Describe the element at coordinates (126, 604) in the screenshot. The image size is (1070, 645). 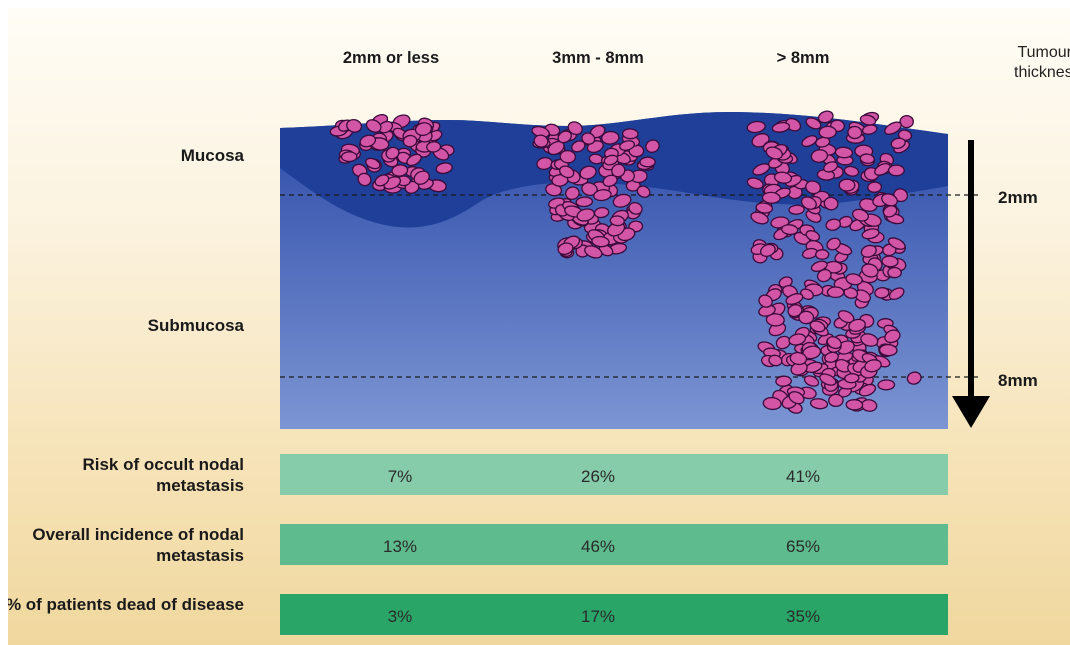
I see `row-label-dead-of-disease: % of patients dead of disease` at that location.